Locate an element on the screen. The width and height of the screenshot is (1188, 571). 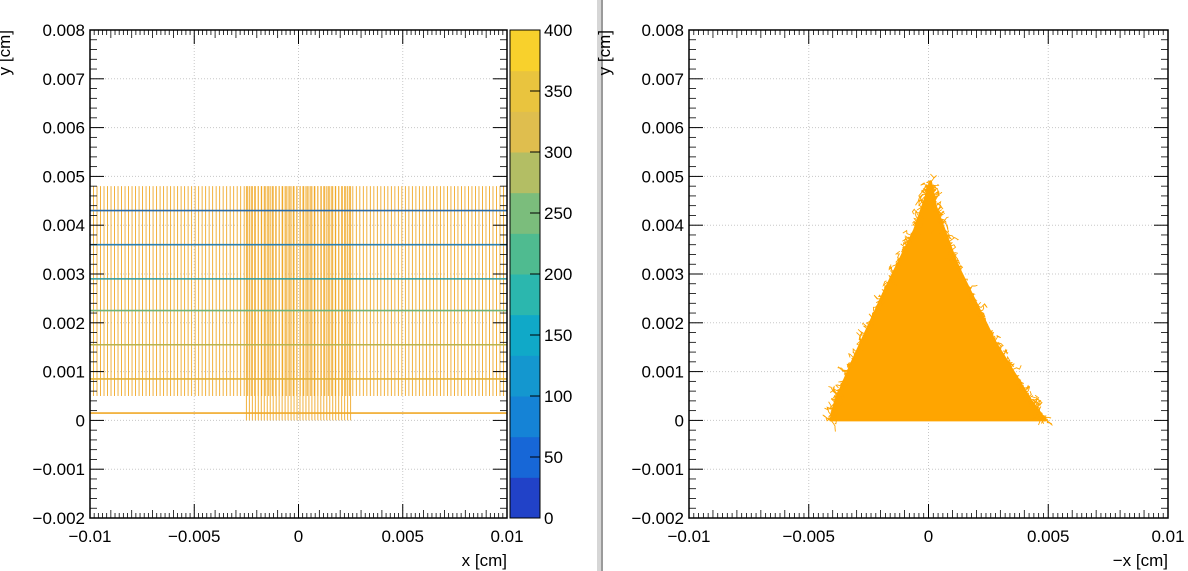
colorbar-tick-label: 200 is located at coordinates (558, 274).